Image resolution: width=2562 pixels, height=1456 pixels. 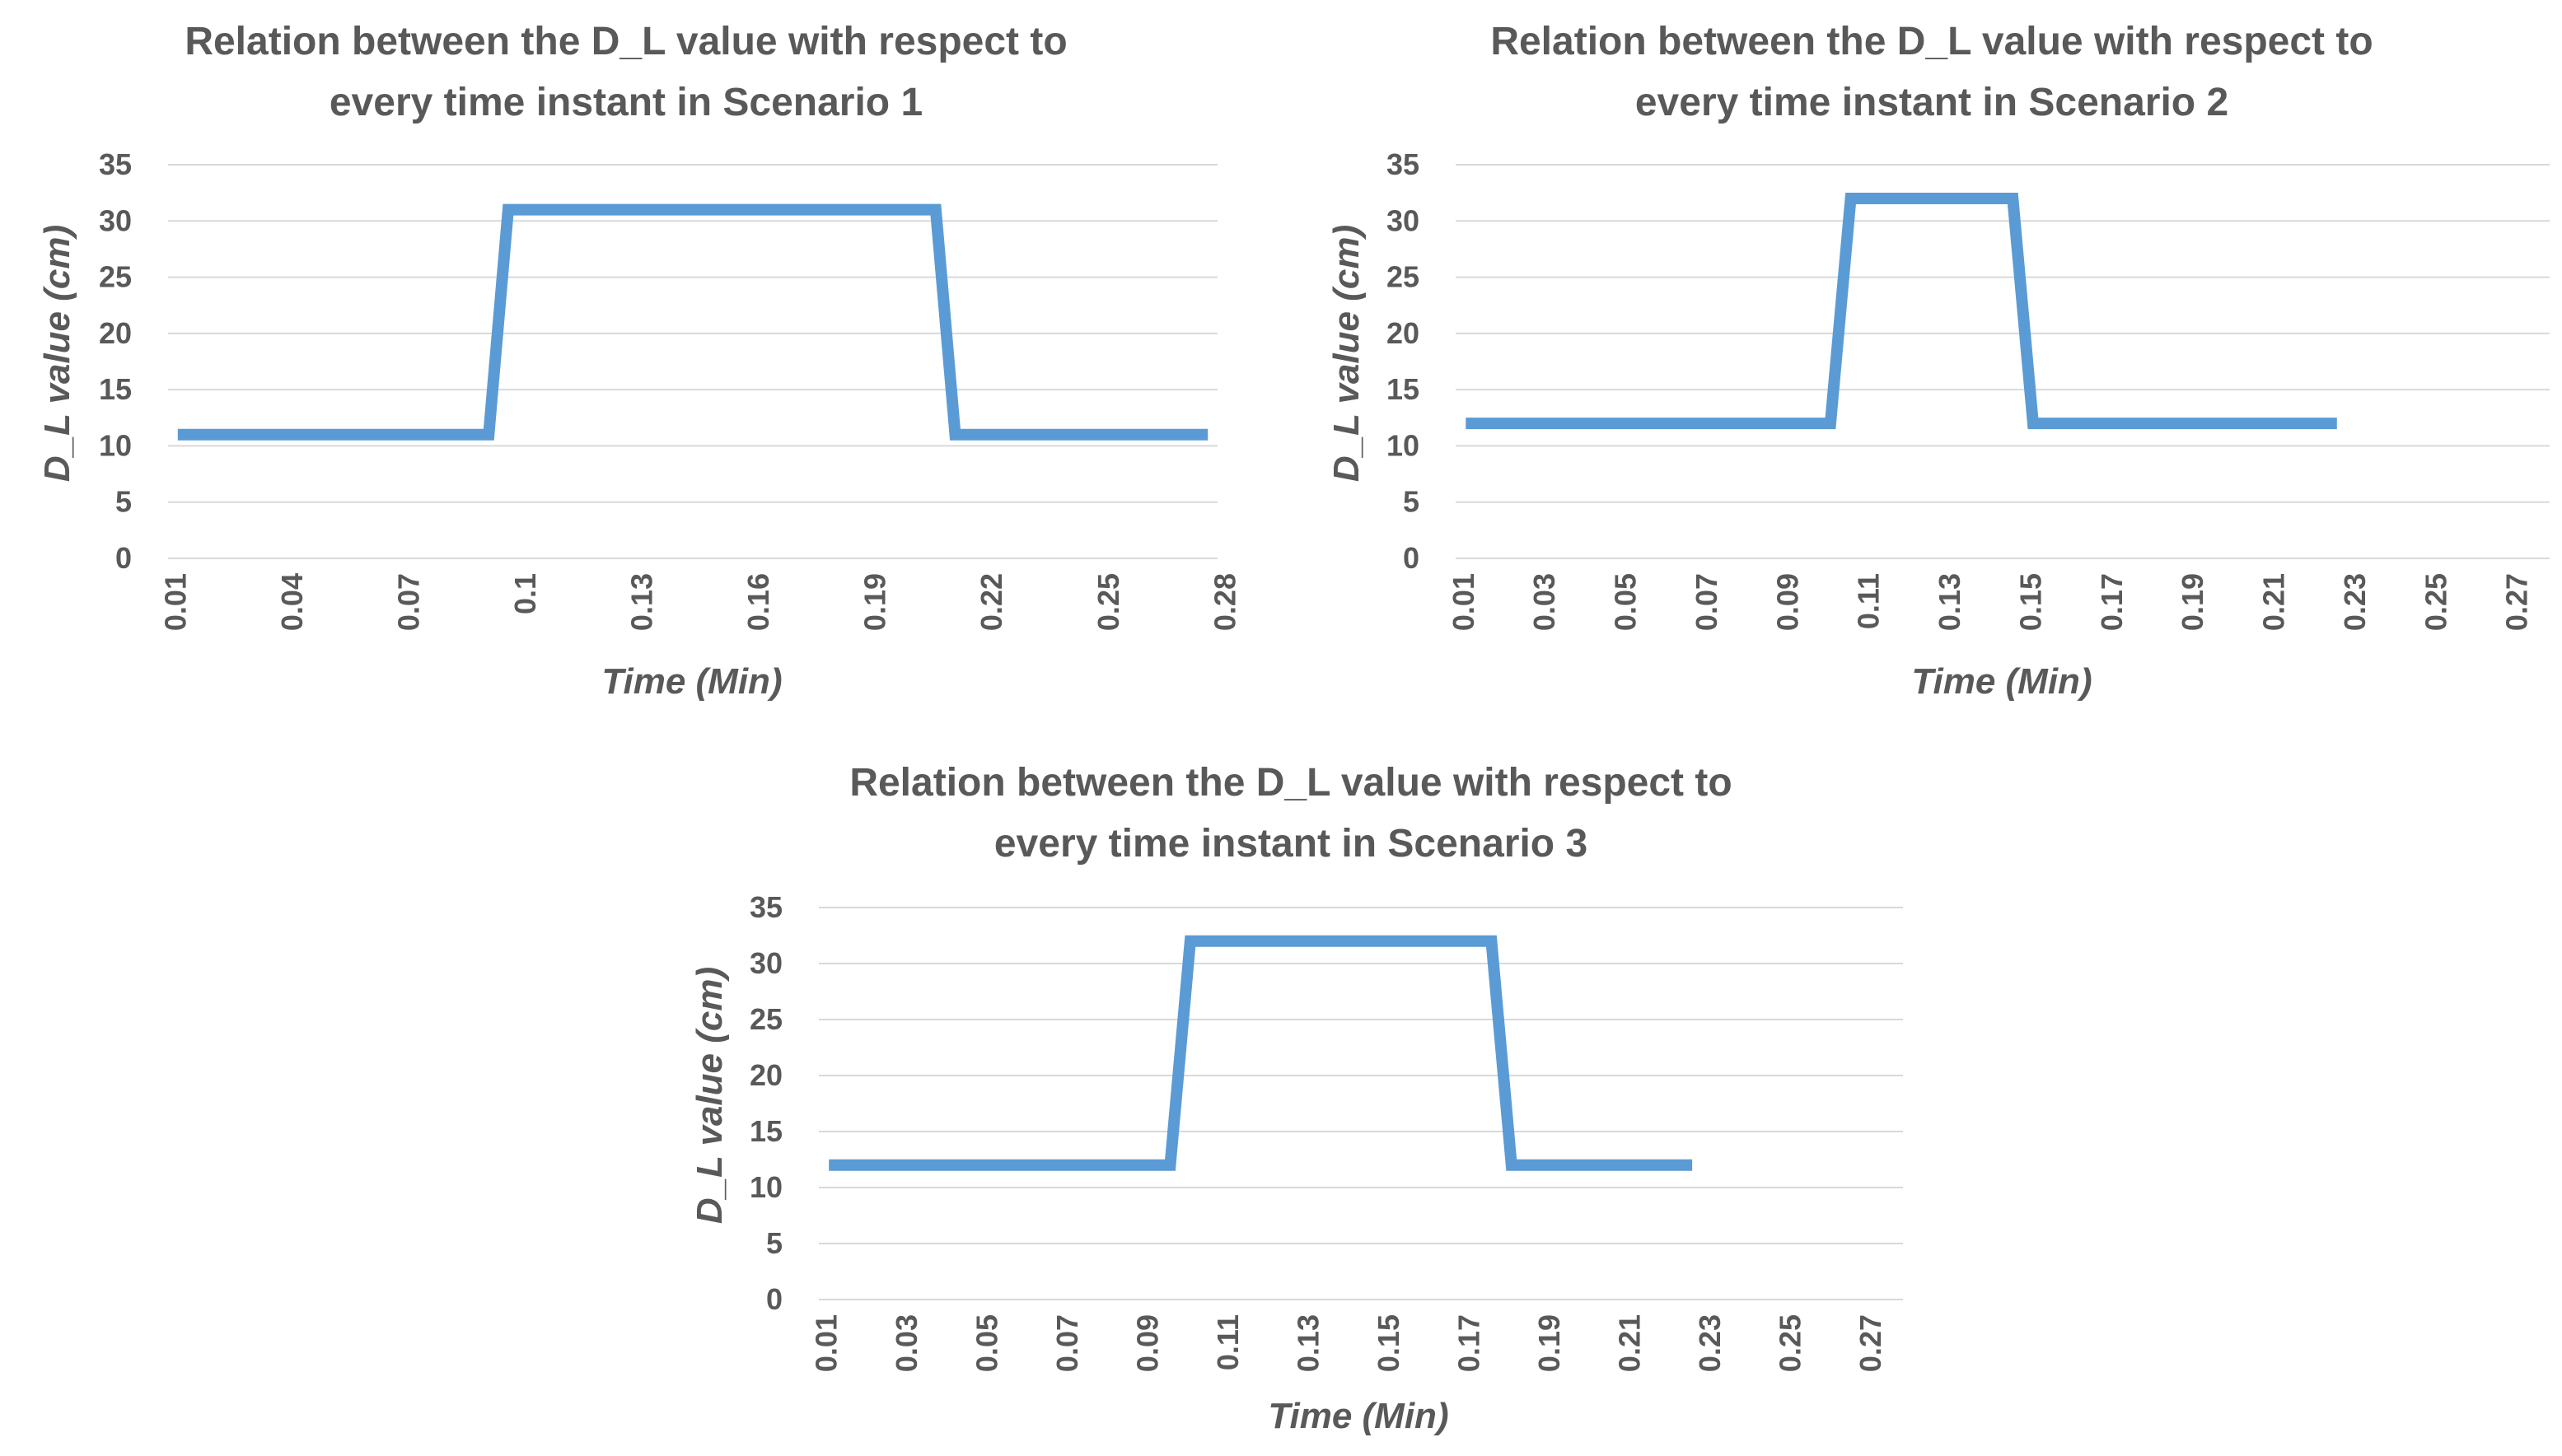 I want to click on chart-3-xtick-0.09: 0.09, so click(x=1148, y=1343).